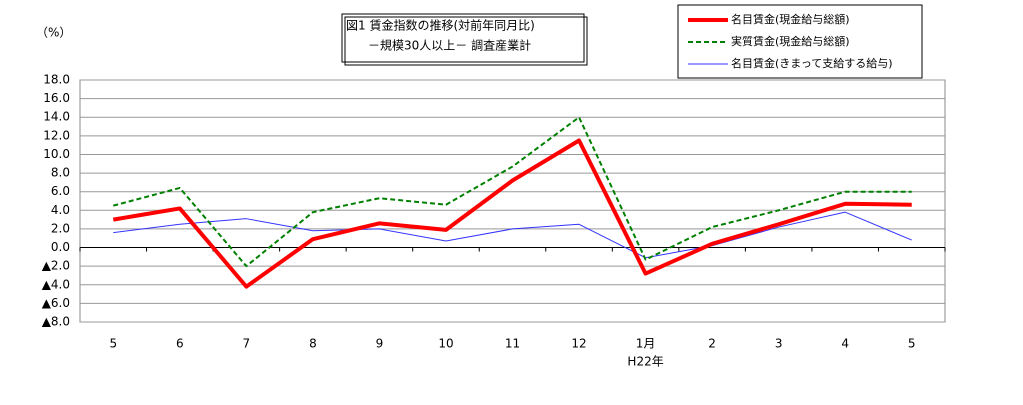  What do you see at coordinates (578, 344) in the screenshot?
I see `x-tick-label: 12` at bounding box center [578, 344].